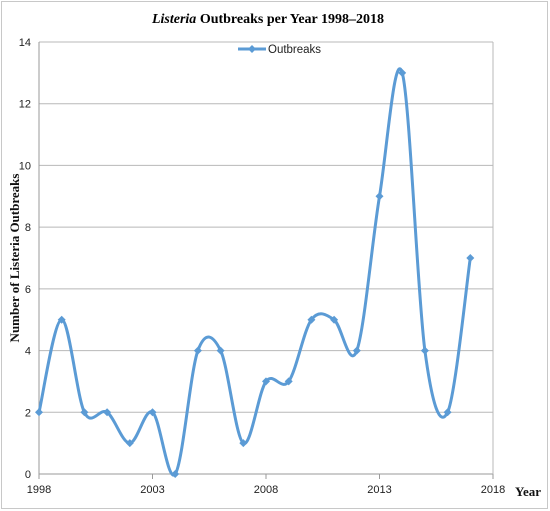 This screenshot has height=511, width=550. I want to click on chart-title: Listeria Outbreaks per Year 1998–2018, so click(267, 19).